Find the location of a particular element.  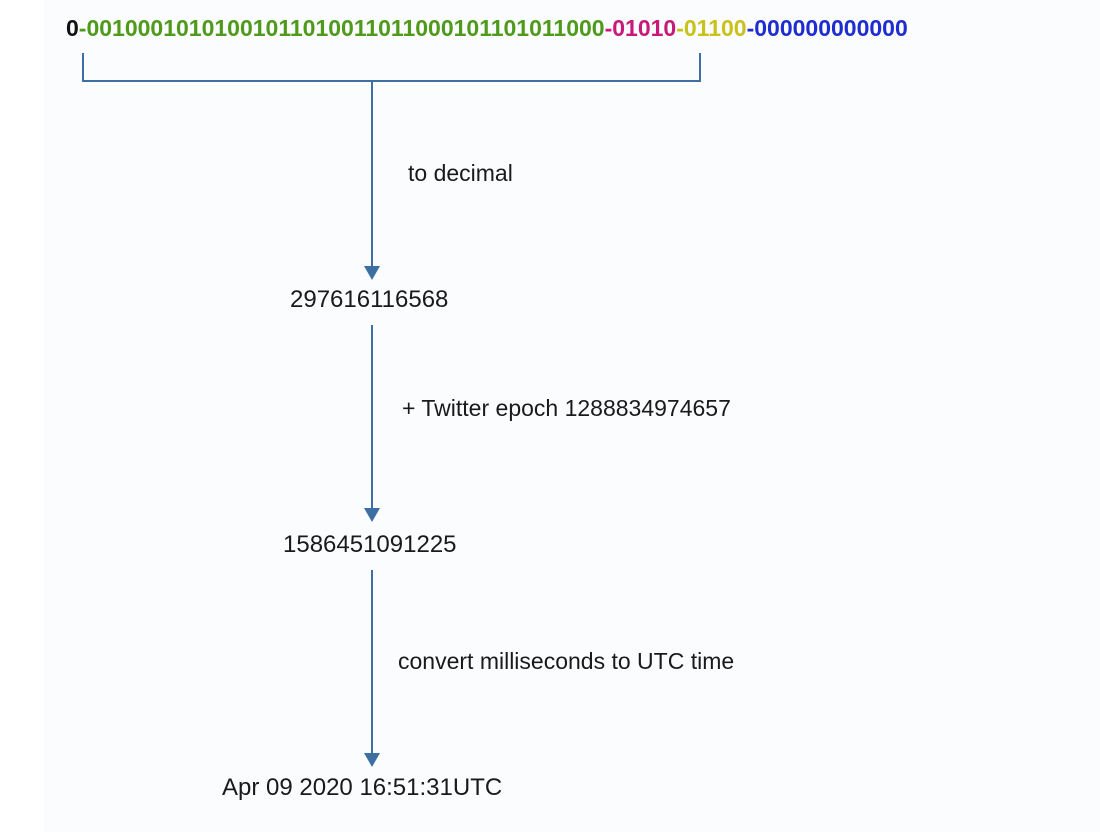

arrow-to-decimal is located at coordinates (372, 180).